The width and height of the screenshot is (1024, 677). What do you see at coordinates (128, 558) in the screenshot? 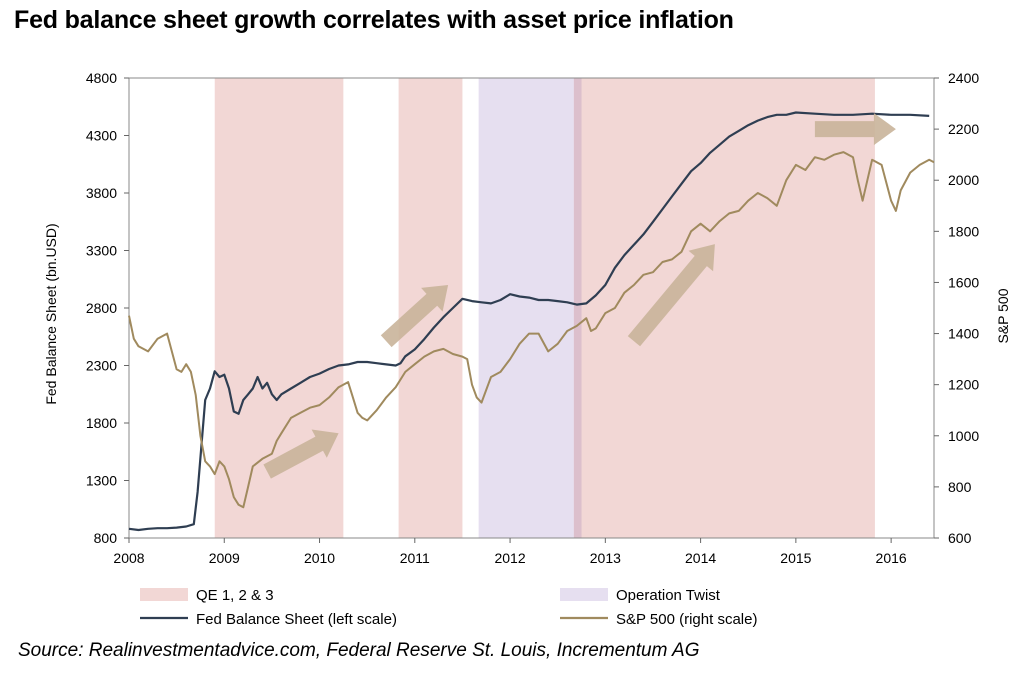
I see `x-tick-2008: 2008` at bounding box center [128, 558].